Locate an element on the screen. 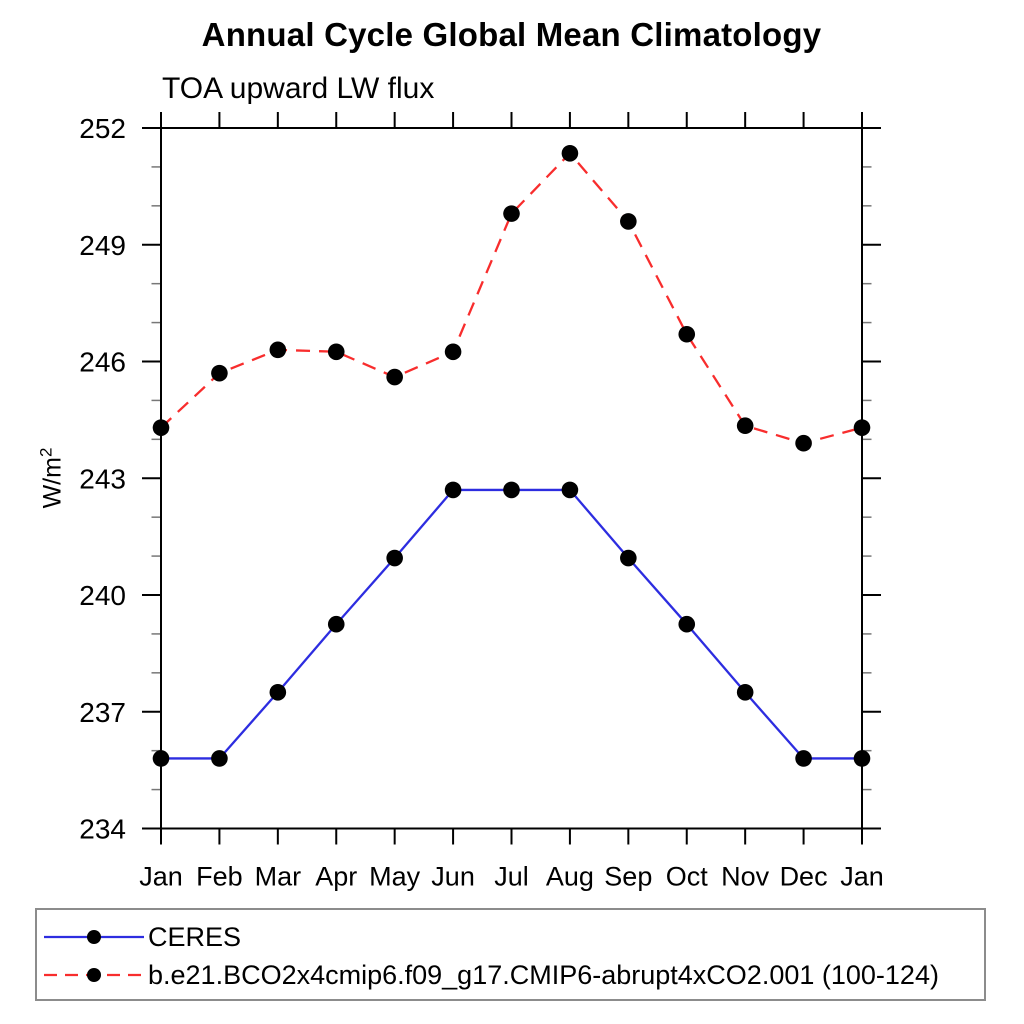 This screenshot has height=1024, width=1024. x-tick-label: Feb is located at coordinates (219, 877).